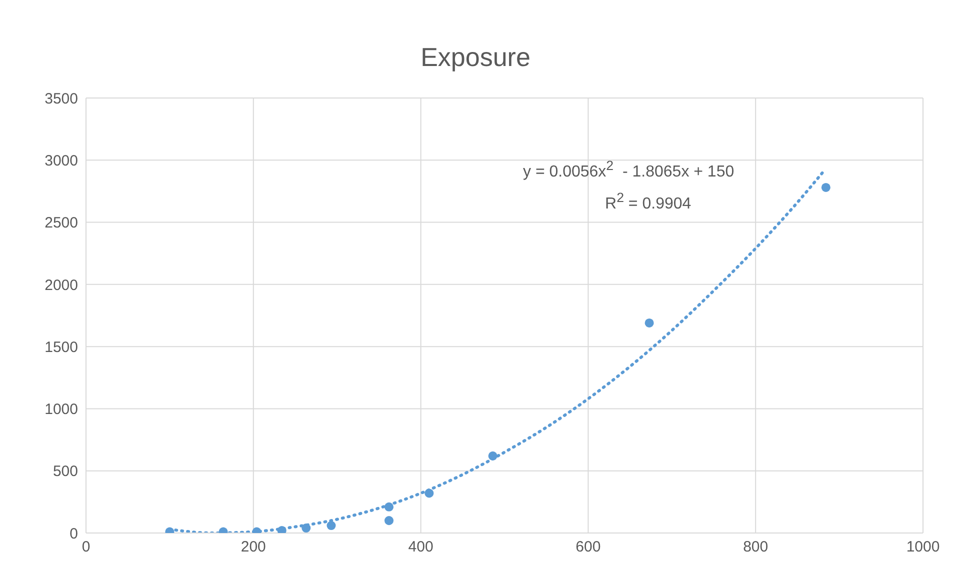  Describe the element at coordinates (61, 347) in the screenshot. I see `y-tick-label: 1500` at that location.